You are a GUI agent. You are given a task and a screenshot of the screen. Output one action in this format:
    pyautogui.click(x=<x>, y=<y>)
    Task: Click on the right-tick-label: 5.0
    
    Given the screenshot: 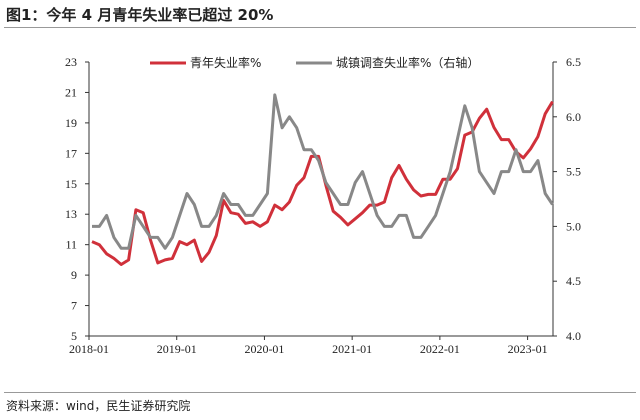 What is the action you would take?
    pyautogui.click(x=573, y=226)
    